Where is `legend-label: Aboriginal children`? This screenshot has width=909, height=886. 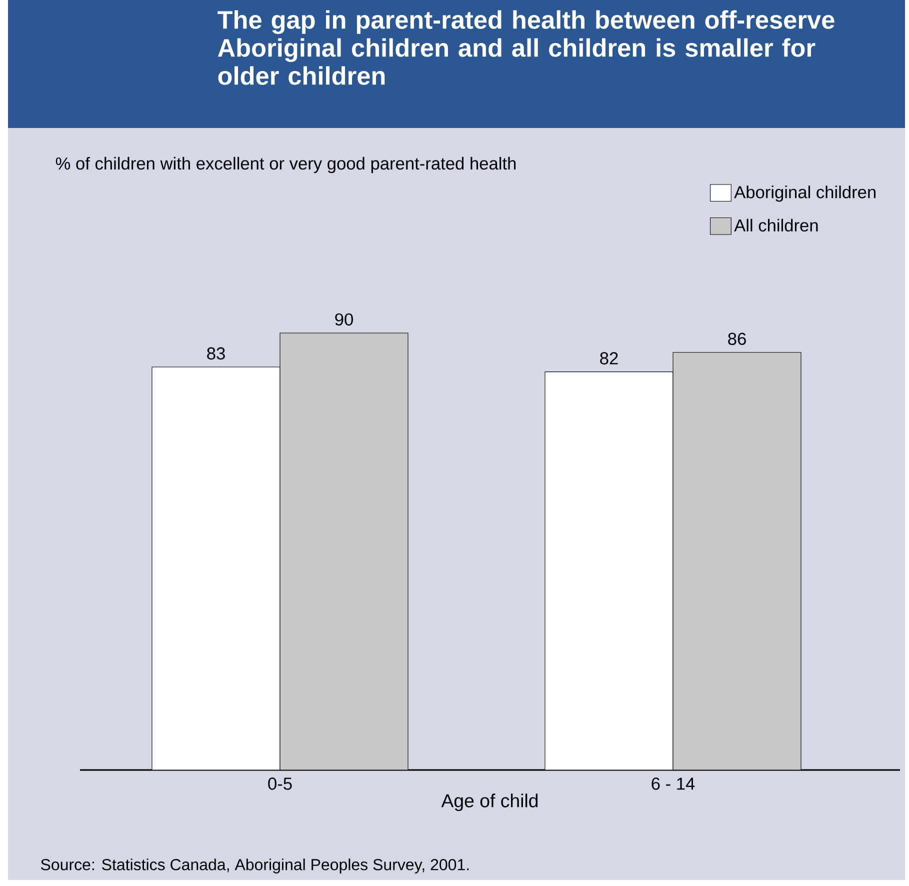
legend-label: Aboriginal children is located at coordinates (805, 194).